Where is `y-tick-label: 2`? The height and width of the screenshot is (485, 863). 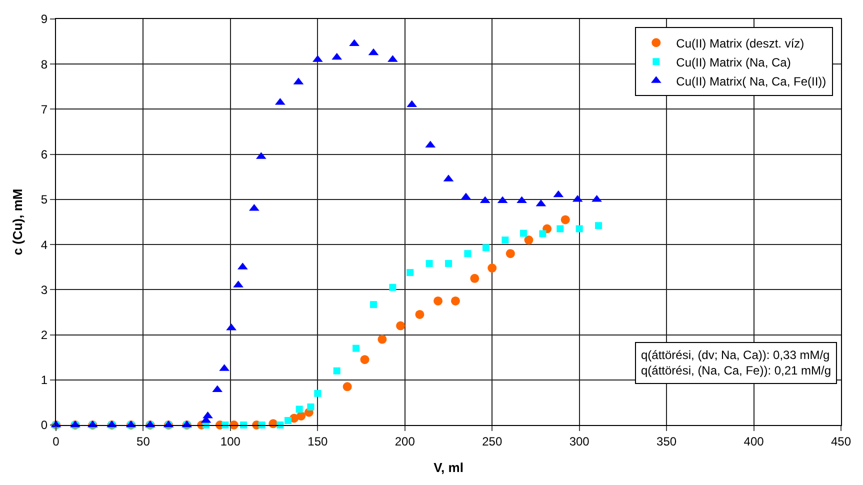
y-tick-label: 2 is located at coordinates (44, 335).